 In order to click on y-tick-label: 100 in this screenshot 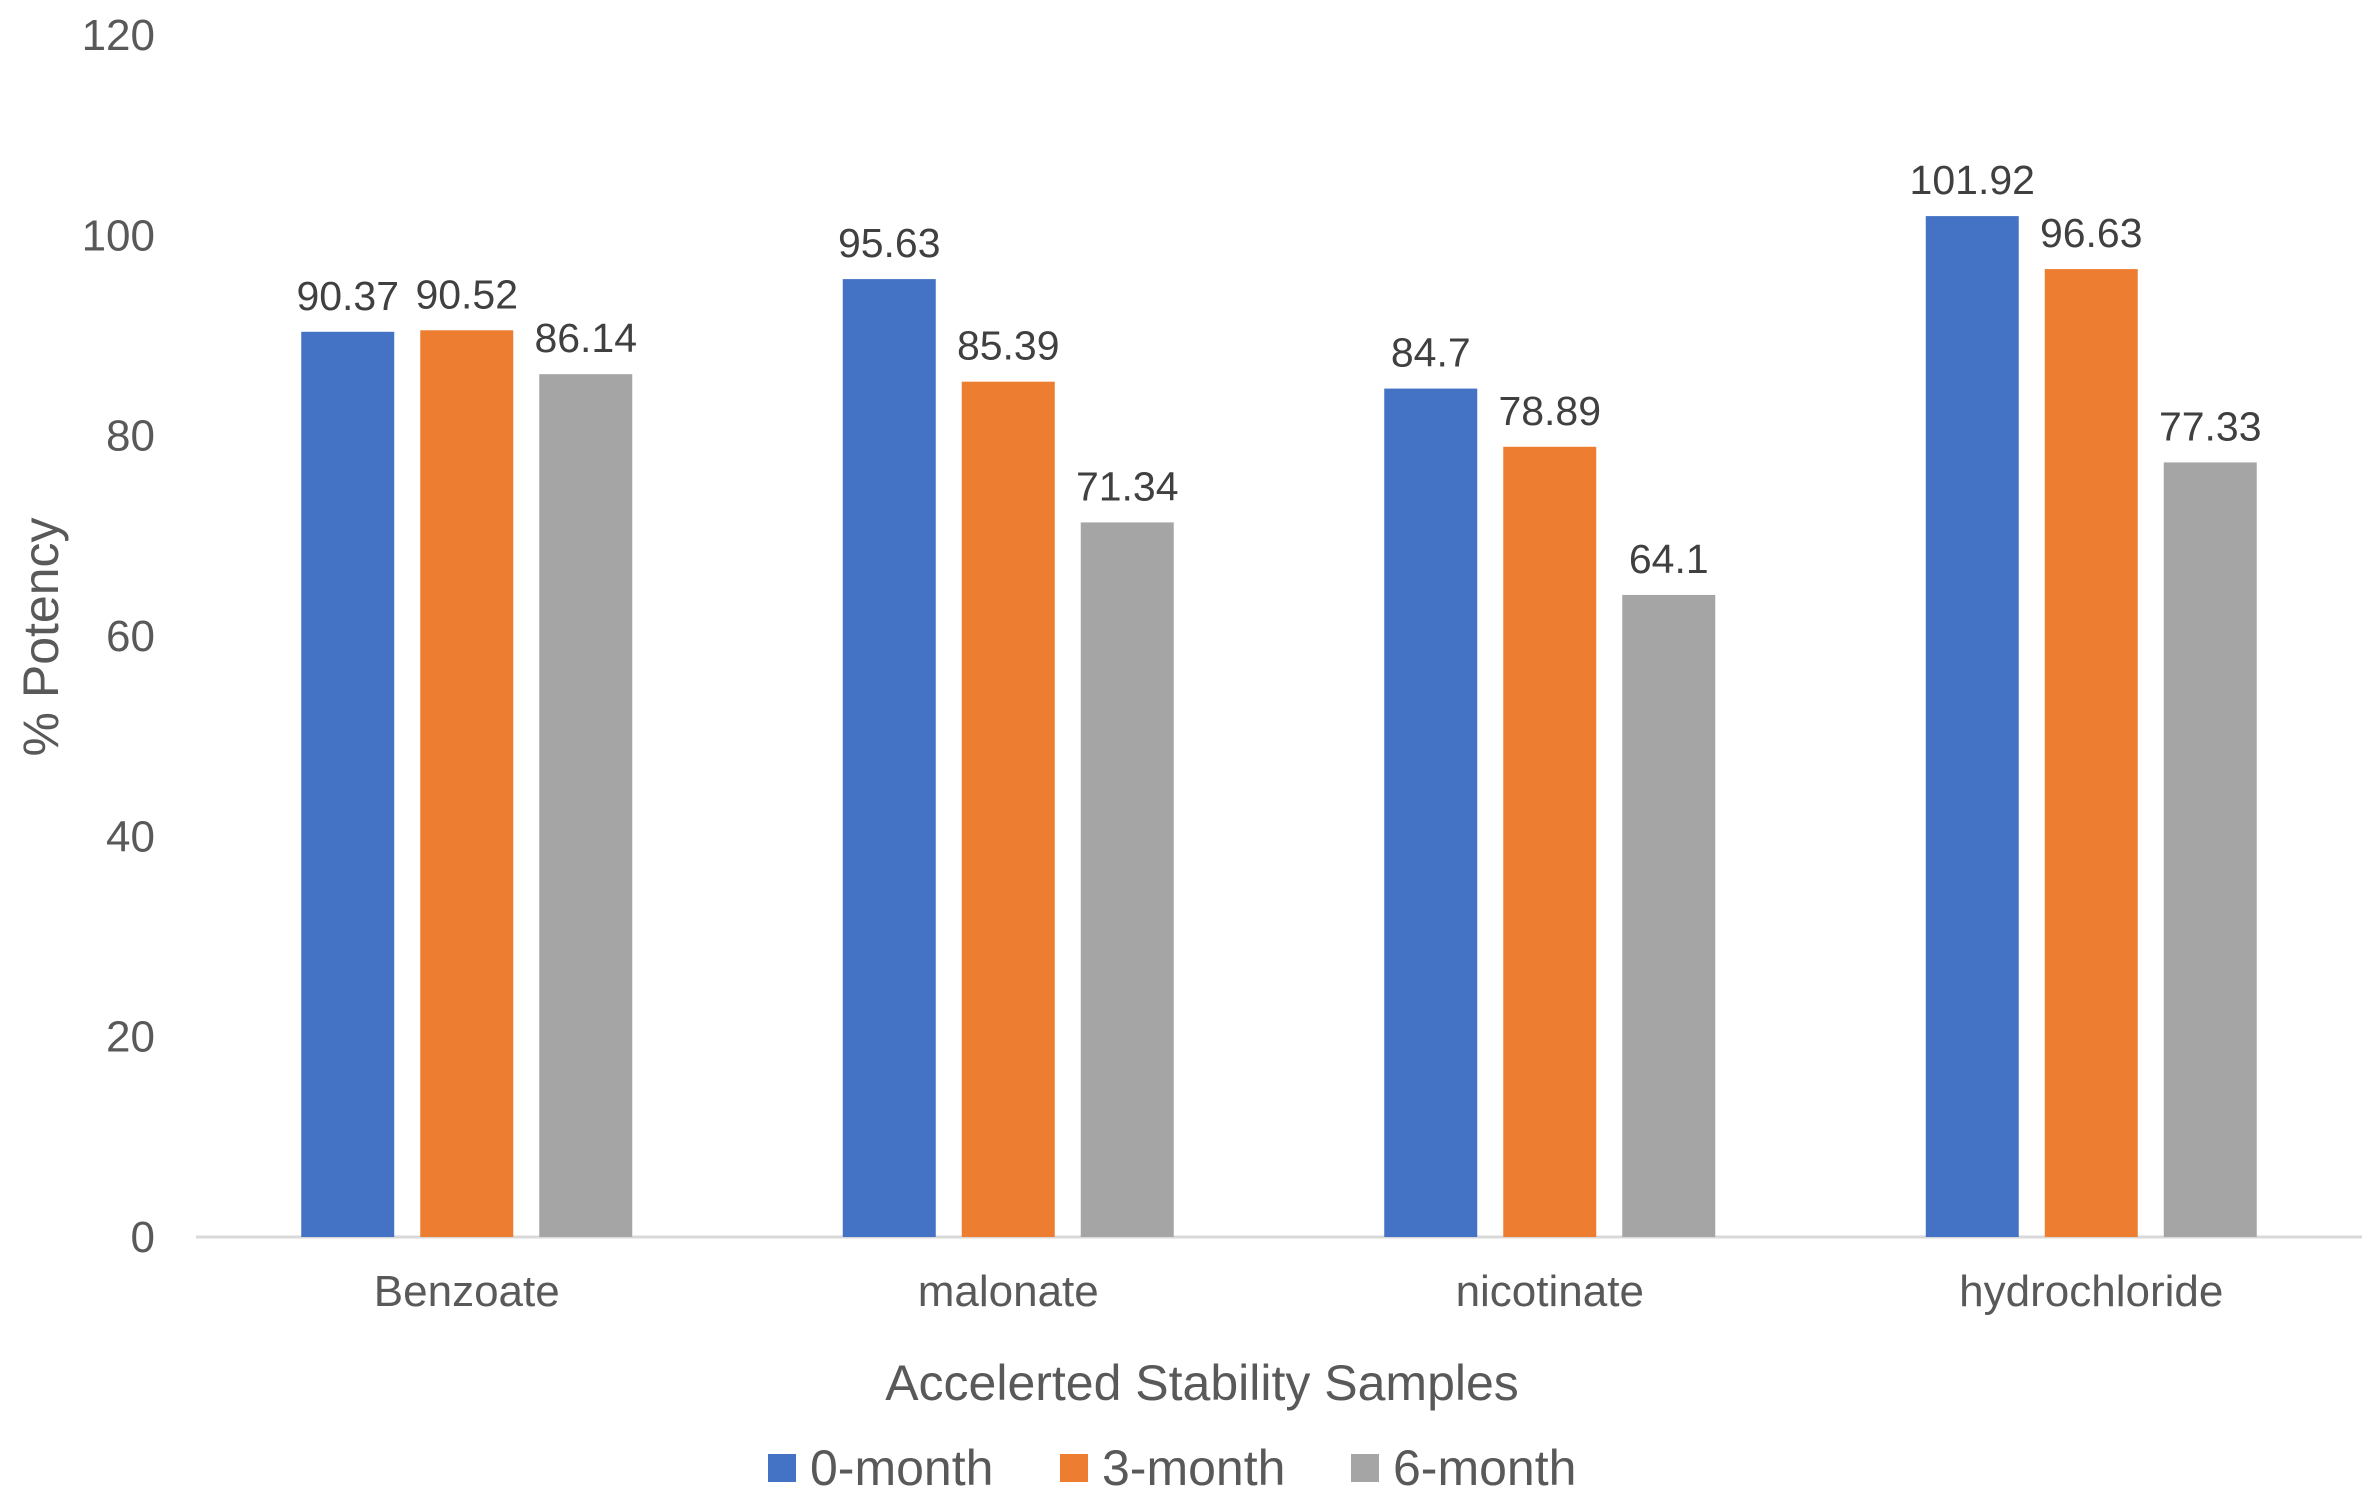, I will do `click(118, 235)`.